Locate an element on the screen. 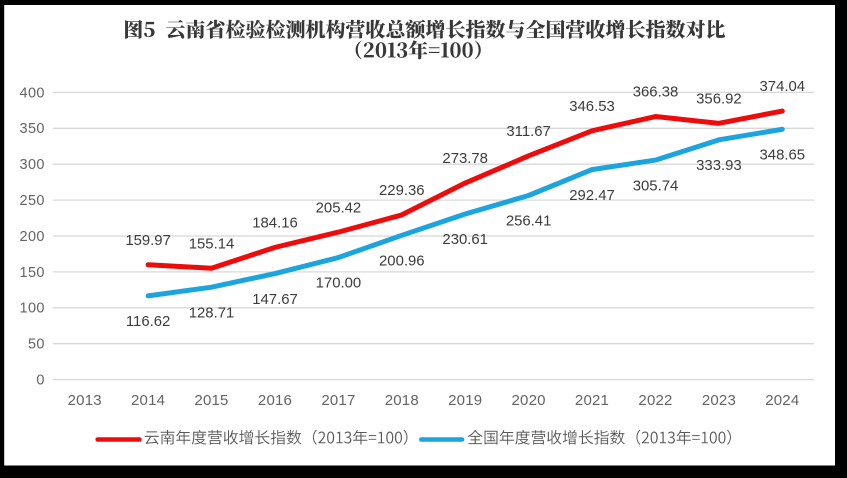 The height and width of the screenshot is (478, 847). svg-text: 348.65 is located at coordinates (783, 156).